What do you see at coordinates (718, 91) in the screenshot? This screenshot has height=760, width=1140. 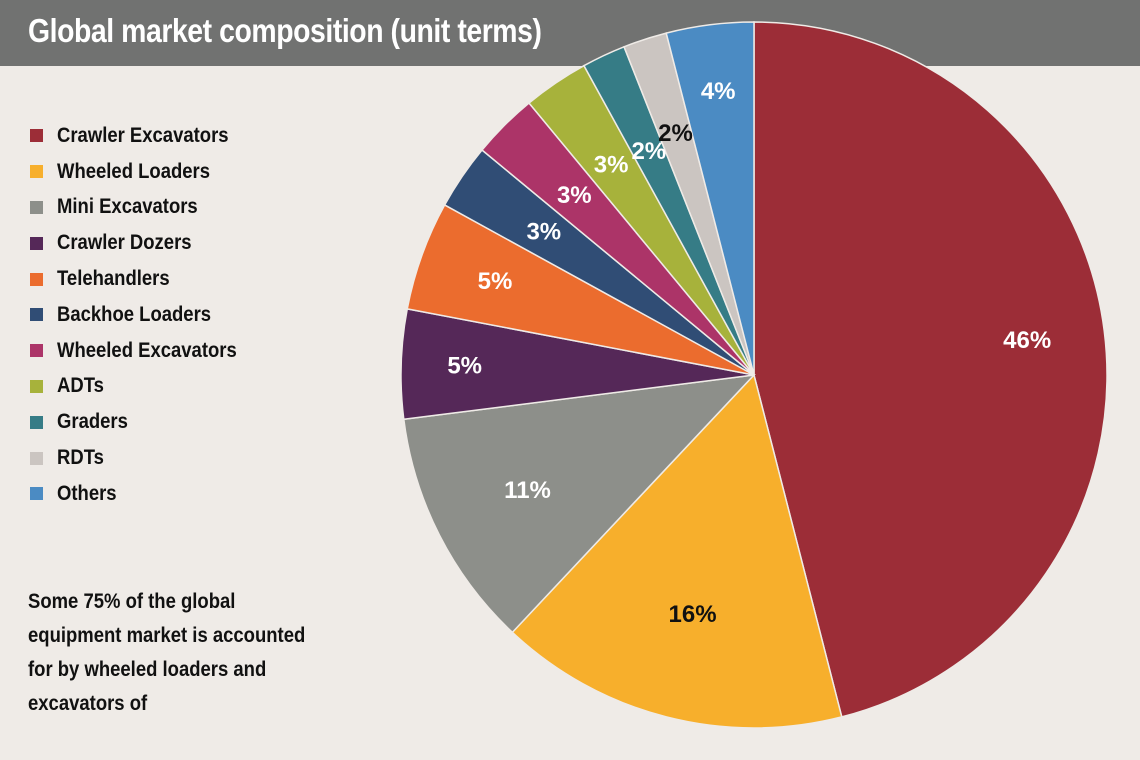 I see `slice-label-others: 4%` at bounding box center [718, 91].